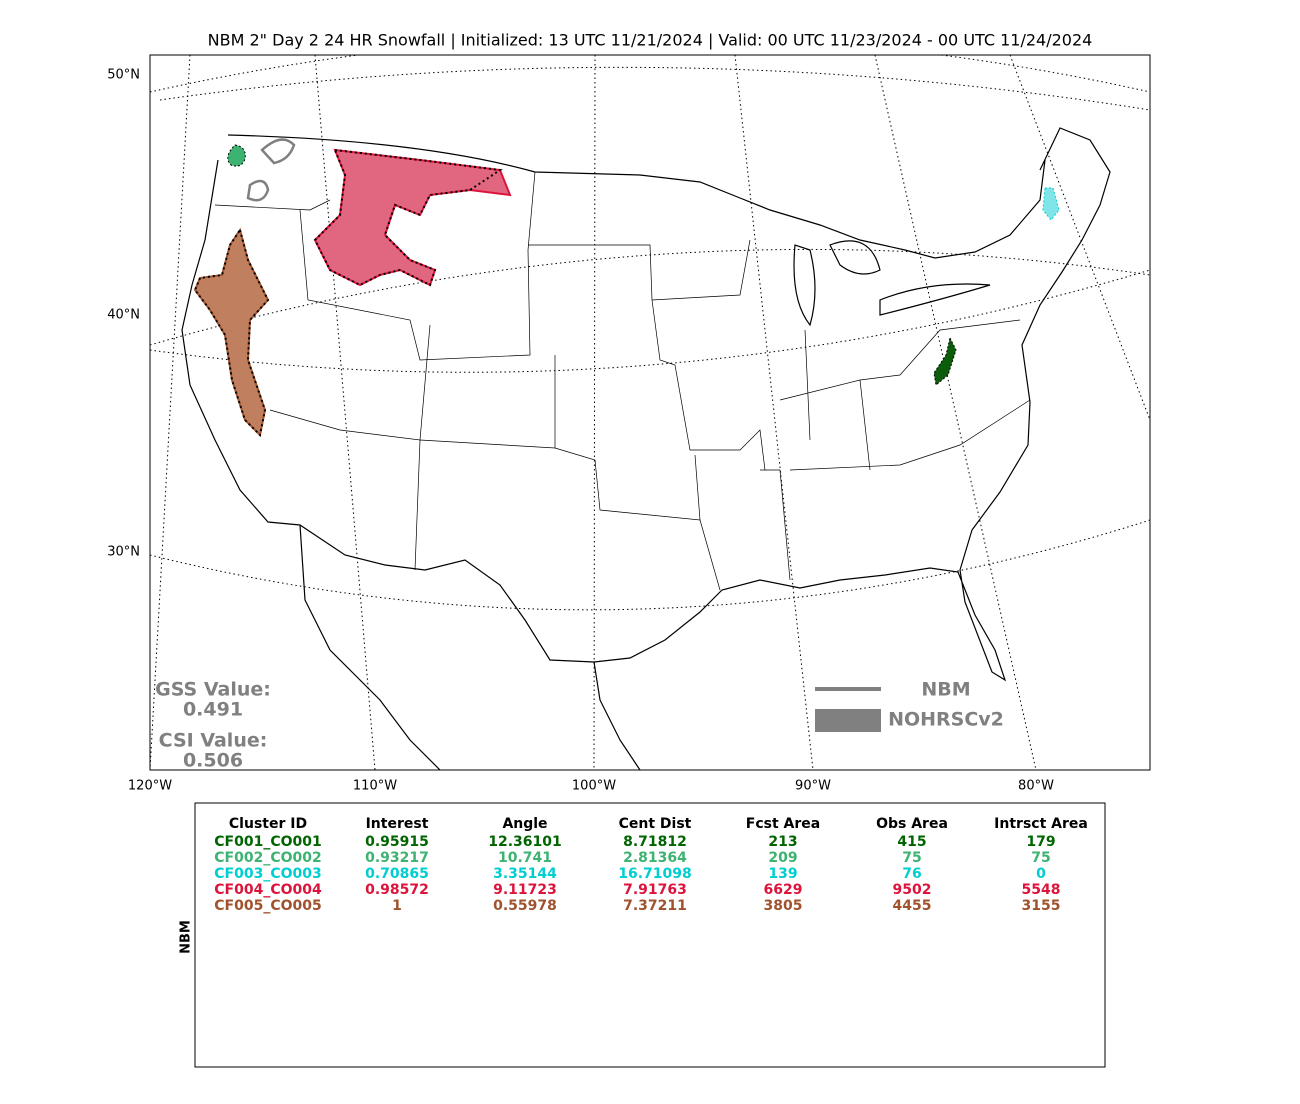 This screenshot has width=1300, height=1104. Describe the element at coordinates (123, 315) in the screenshot. I see `lat-label: 40°N` at that location.